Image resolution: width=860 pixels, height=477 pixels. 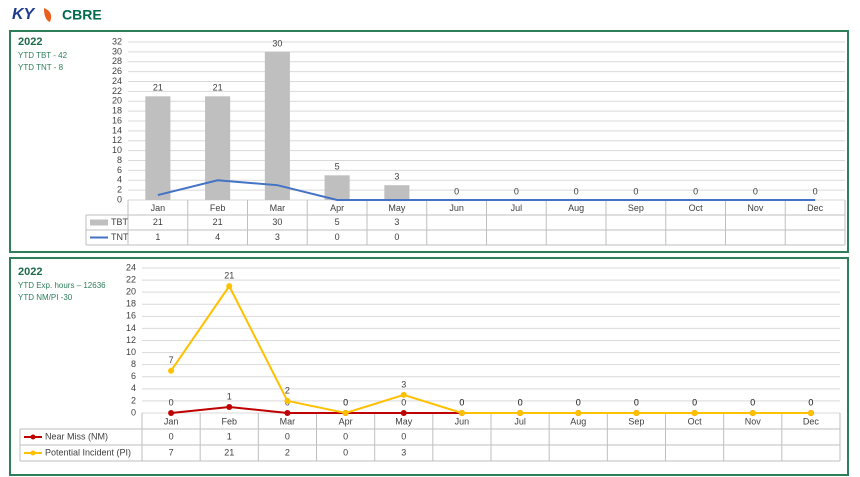 What do you see at coordinates (120, 222) in the screenshot?
I see `legend-label: TBT` at bounding box center [120, 222].